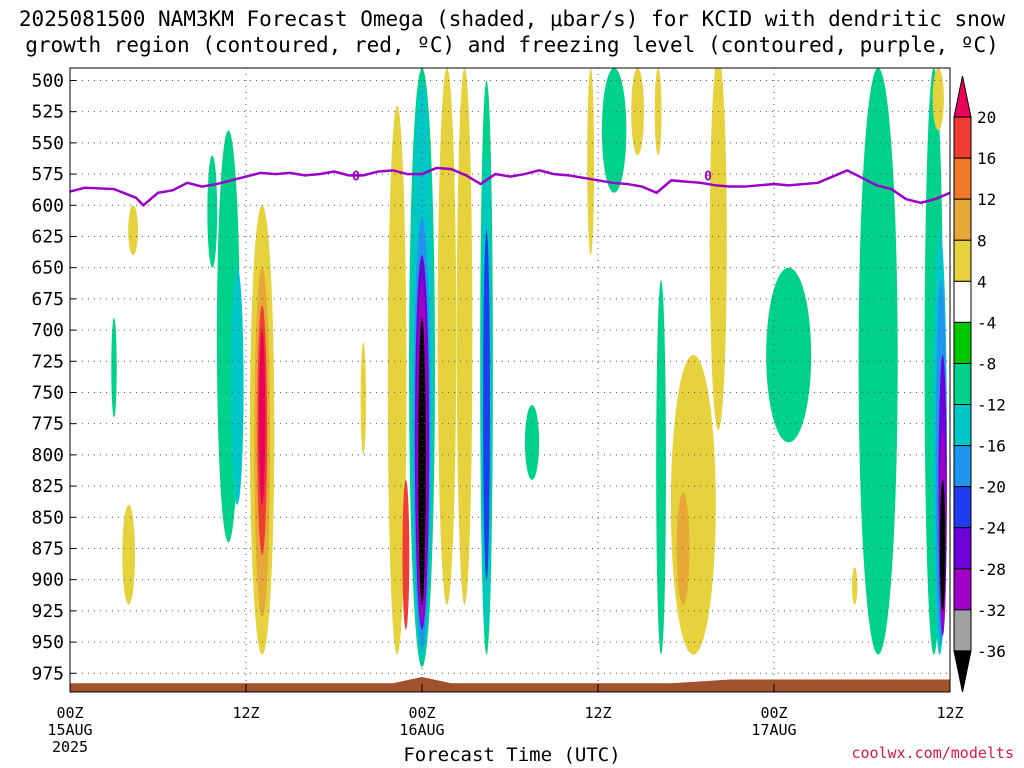 The image size is (1024, 768). Describe the element at coordinates (991, 446) in the screenshot. I see `colorbar-label-8: -16` at that location.